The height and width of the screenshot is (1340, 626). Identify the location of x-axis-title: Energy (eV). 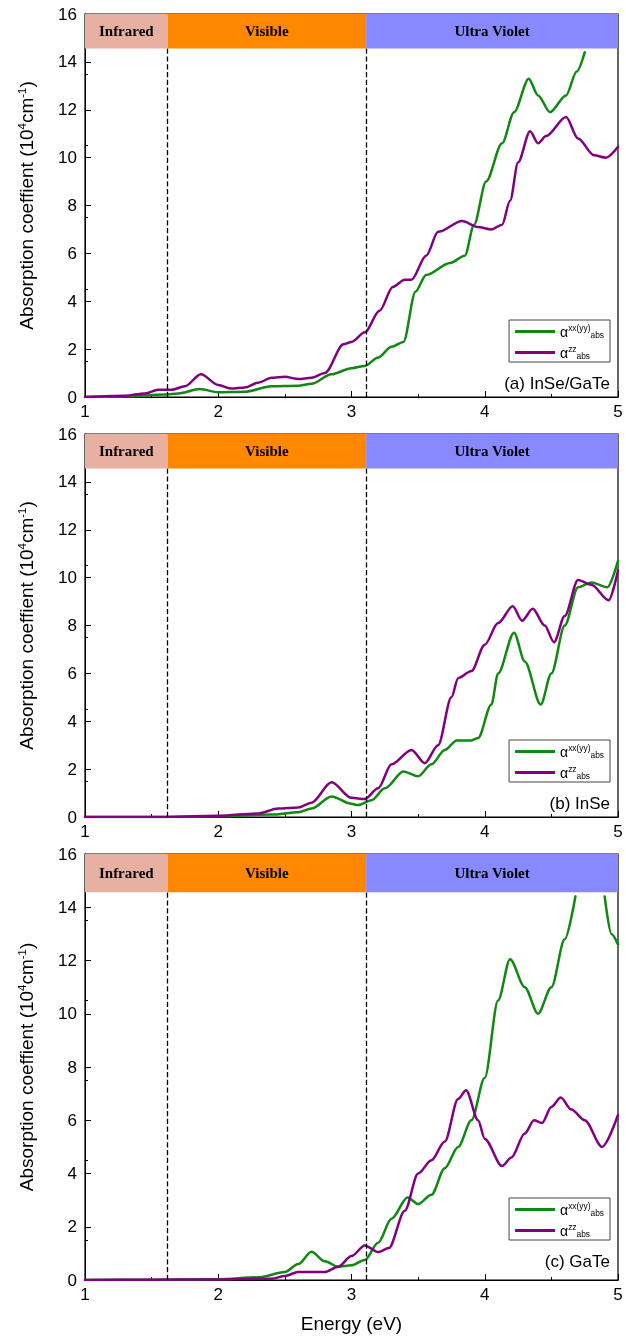
(351, 1323).